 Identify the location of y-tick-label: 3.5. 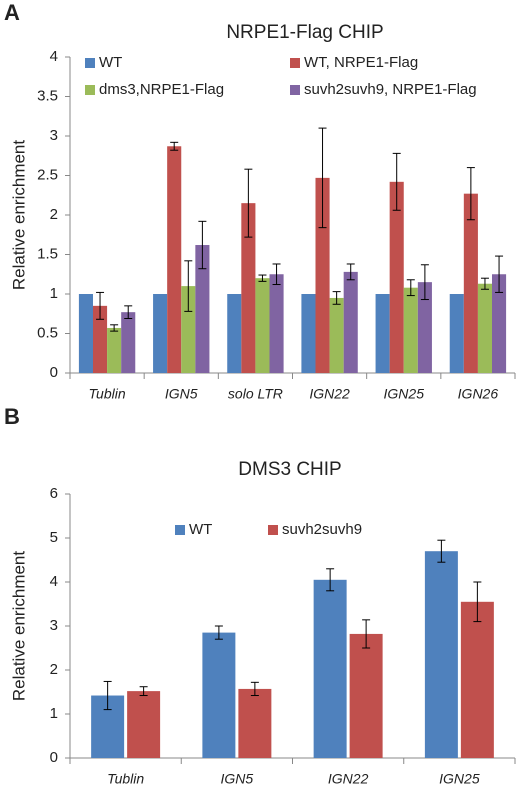
(47, 95).